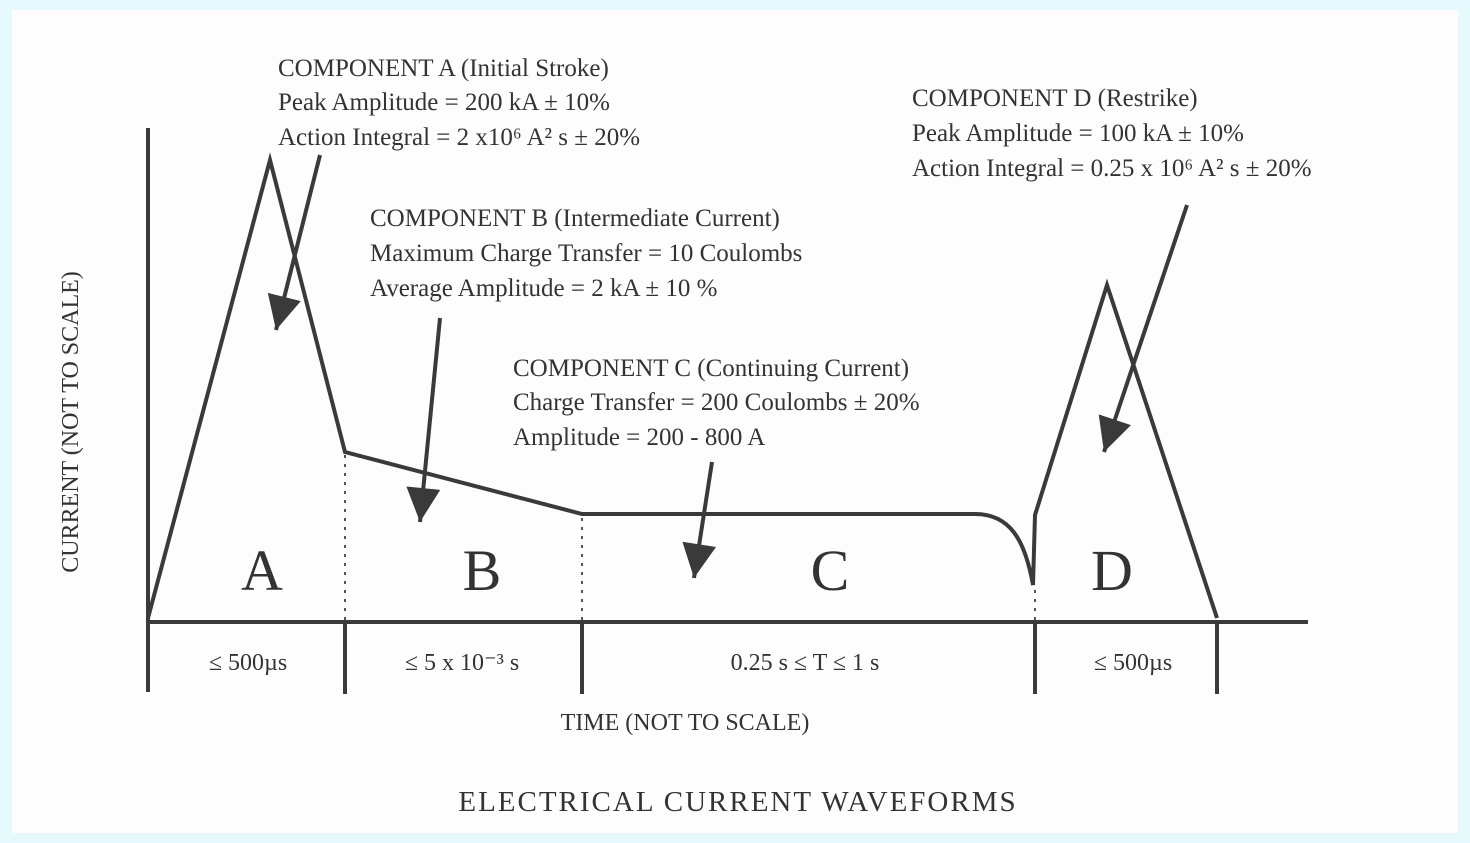 This screenshot has width=1470, height=843. What do you see at coordinates (805, 663) in the screenshot?
I see `duration: 0.25 s ≤ T ≤ 1 s` at bounding box center [805, 663].